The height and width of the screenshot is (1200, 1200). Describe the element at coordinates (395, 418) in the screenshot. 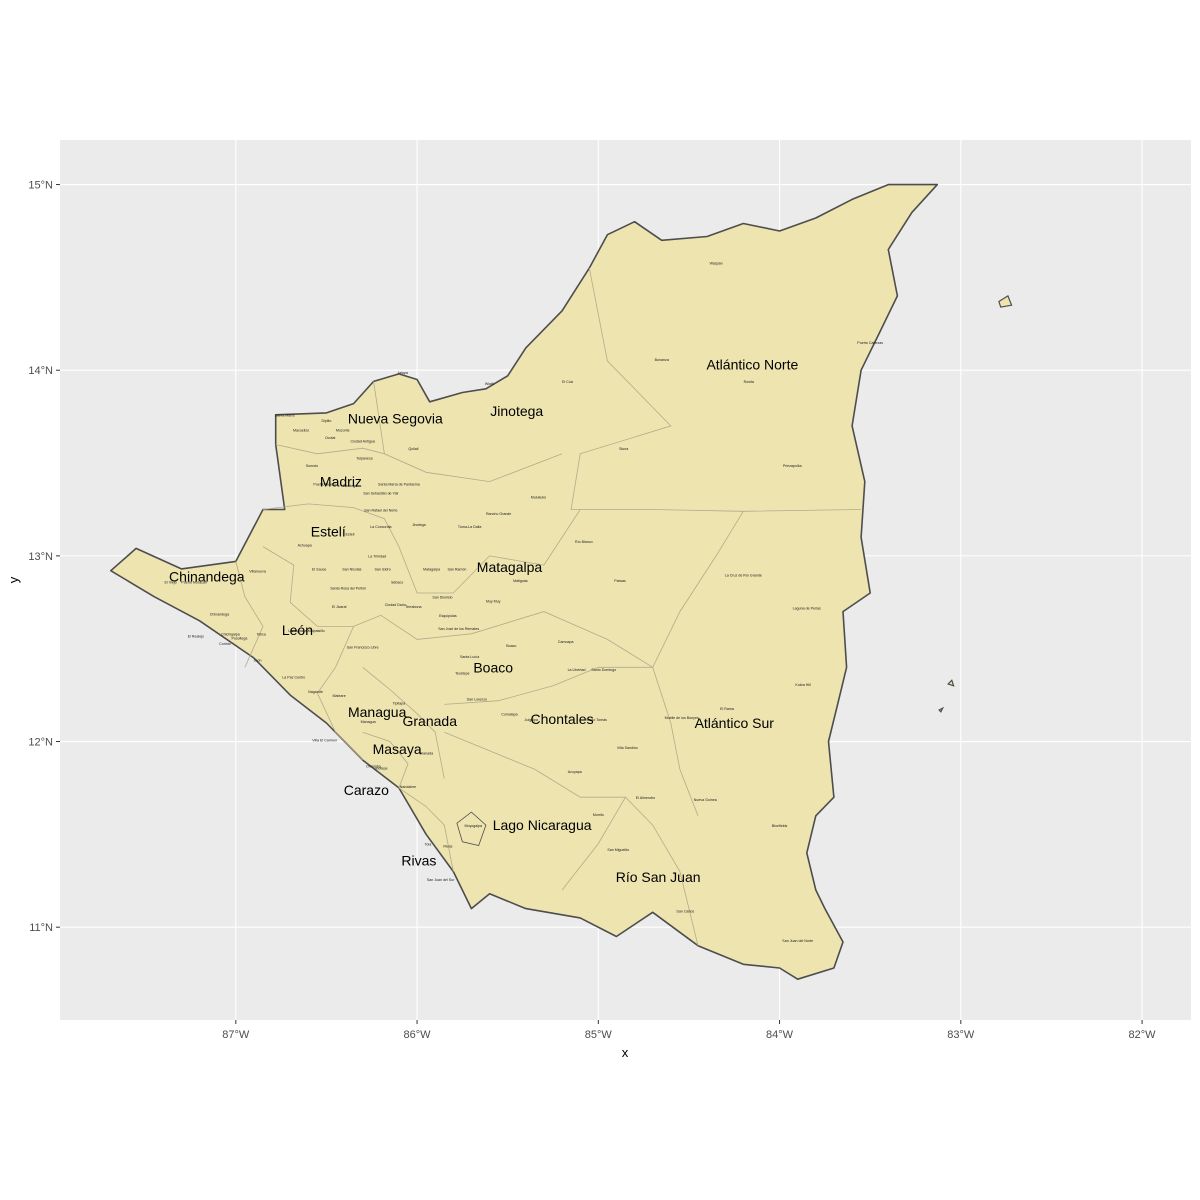

I see `department-label: Nueva Segovia` at that location.